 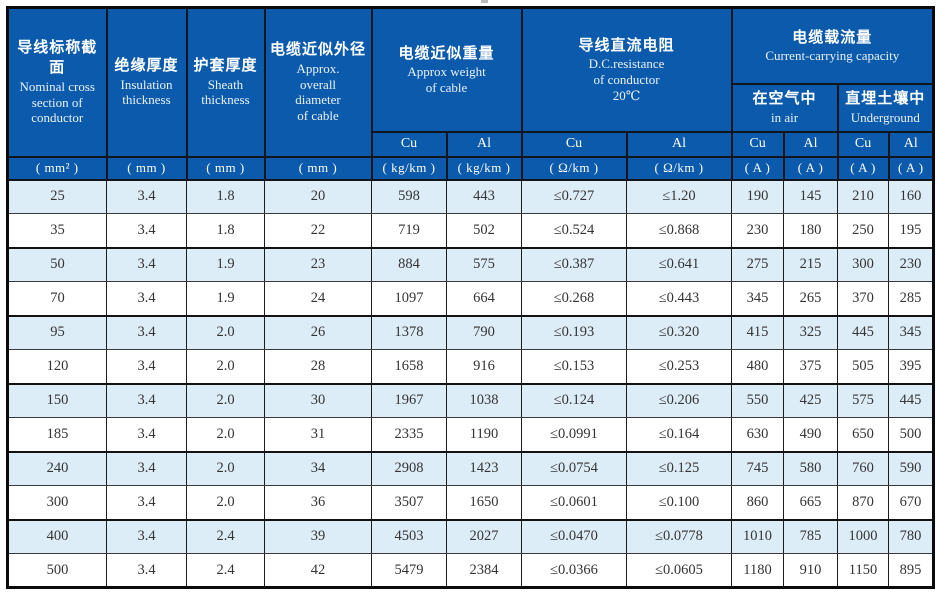 What do you see at coordinates (317, 50) in the screenshot?
I see `header-zh: 电缆近似外径` at bounding box center [317, 50].